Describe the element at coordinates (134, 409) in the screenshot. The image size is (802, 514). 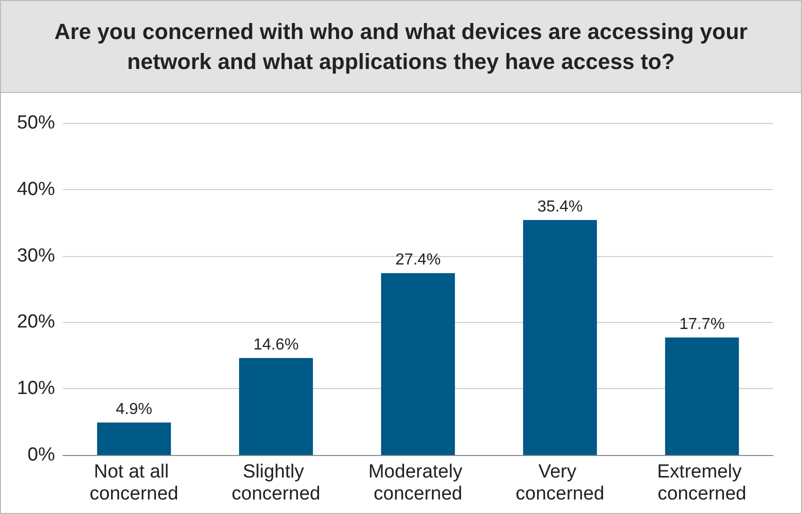
I see `data-label: 4.9%` at that location.